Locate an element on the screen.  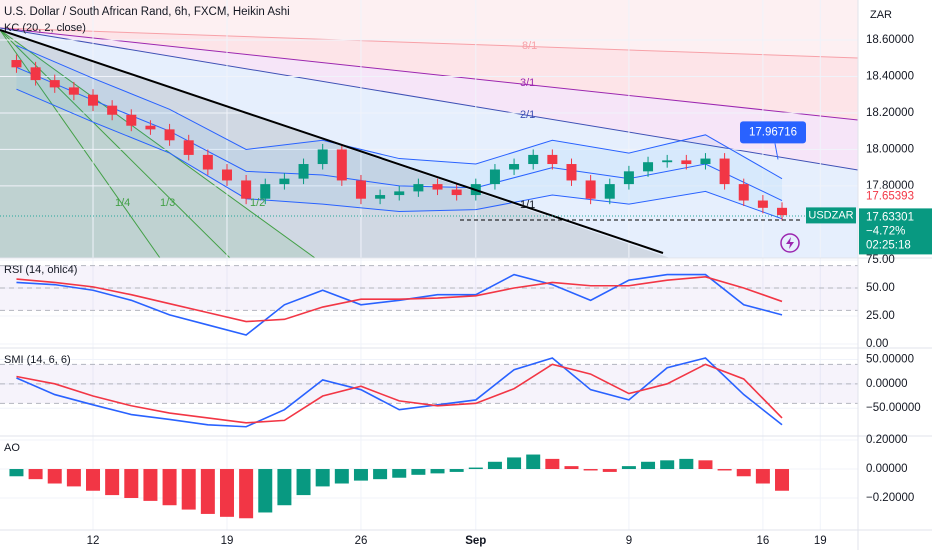
y-tick-label: 18.40000 is located at coordinates (890, 76).